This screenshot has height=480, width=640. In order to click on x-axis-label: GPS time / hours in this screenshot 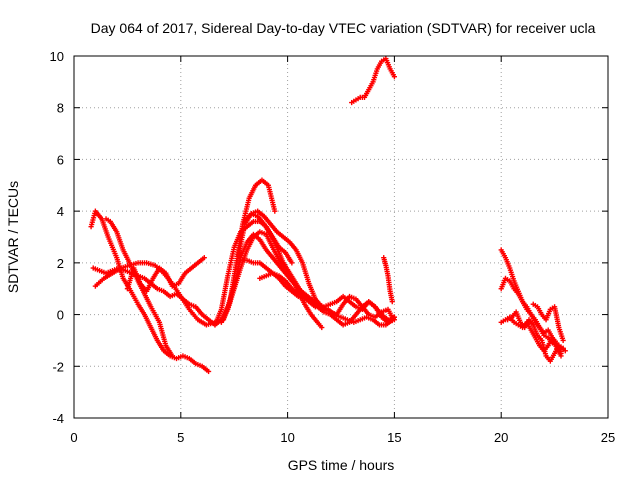, I will do `click(341, 465)`.